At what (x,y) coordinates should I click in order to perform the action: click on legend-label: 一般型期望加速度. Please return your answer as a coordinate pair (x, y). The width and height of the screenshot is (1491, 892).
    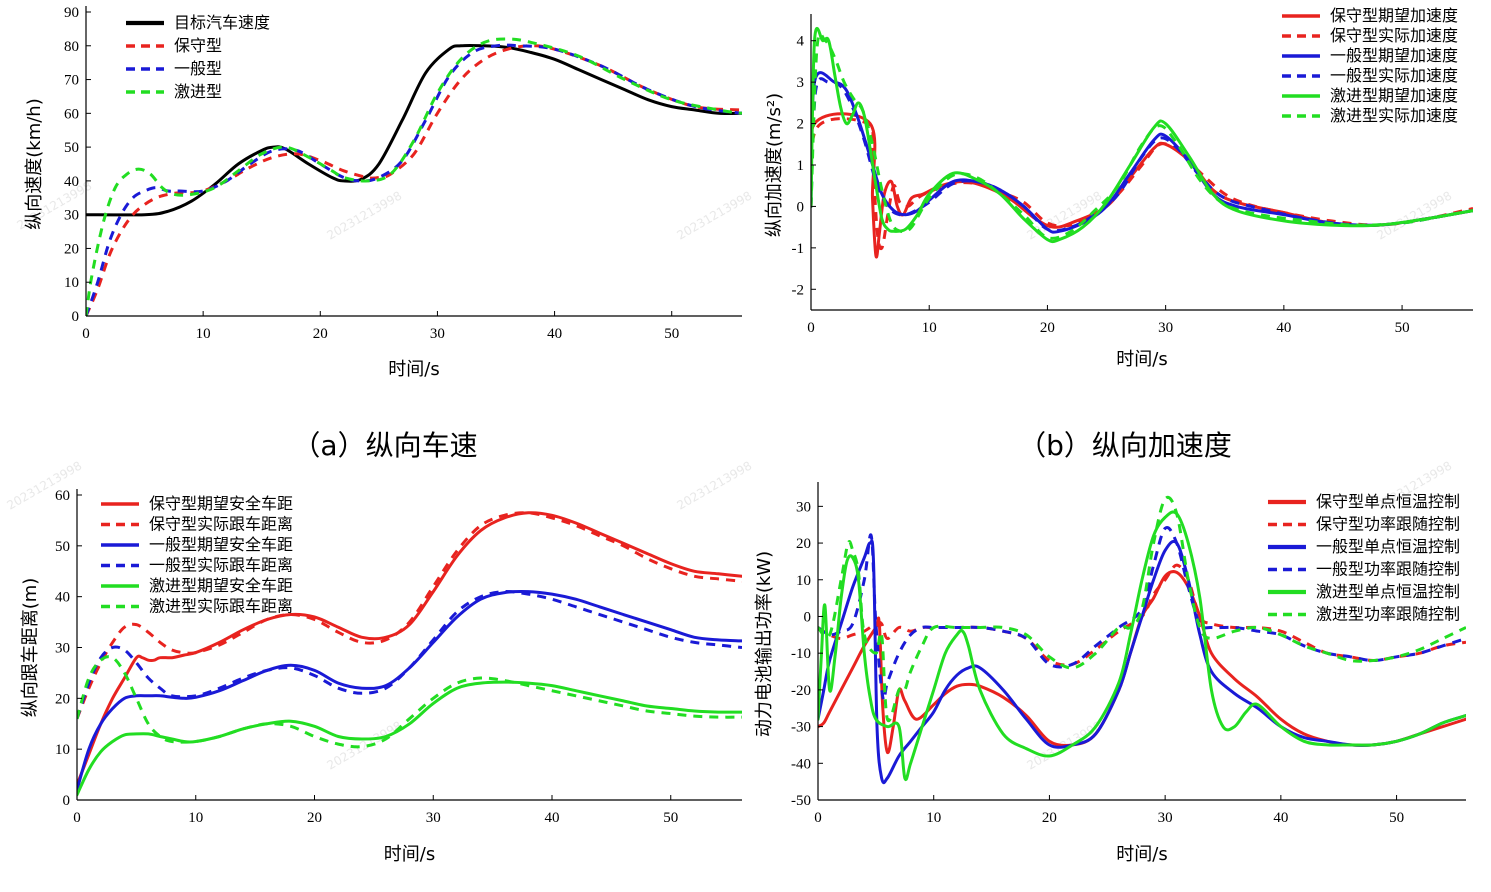
    Looking at the image, I should click on (1394, 55).